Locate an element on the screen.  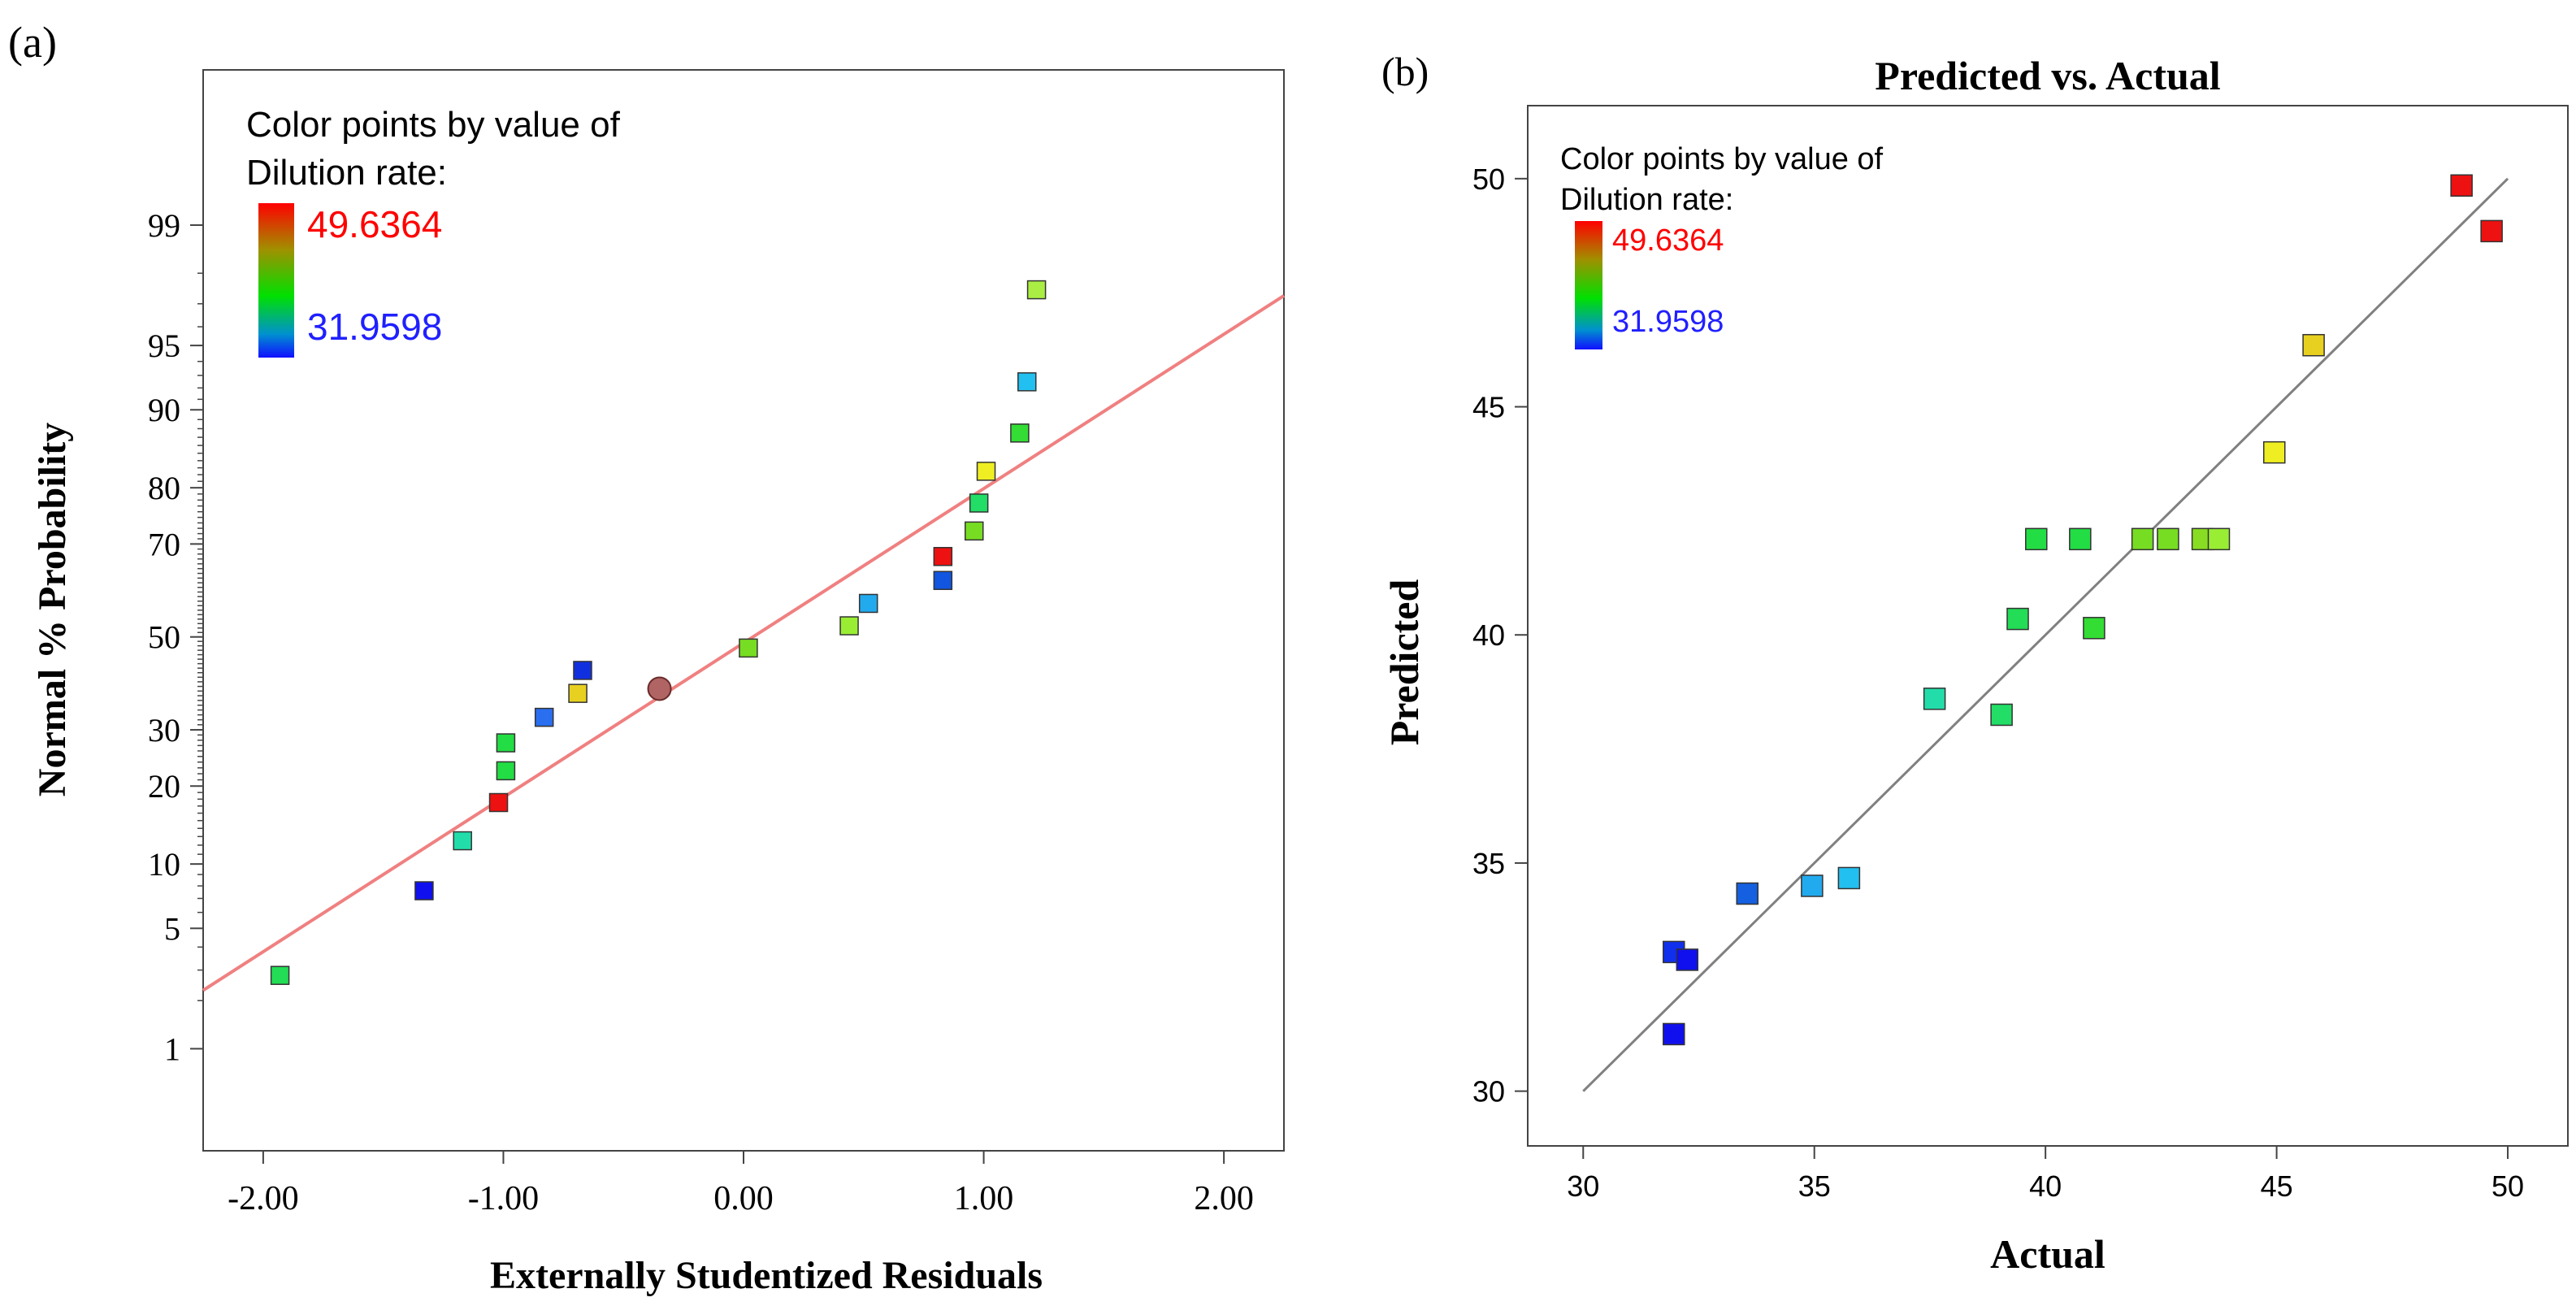
panel-a-x-tick-label: -1.00 is located at coordinates (504, 1198).